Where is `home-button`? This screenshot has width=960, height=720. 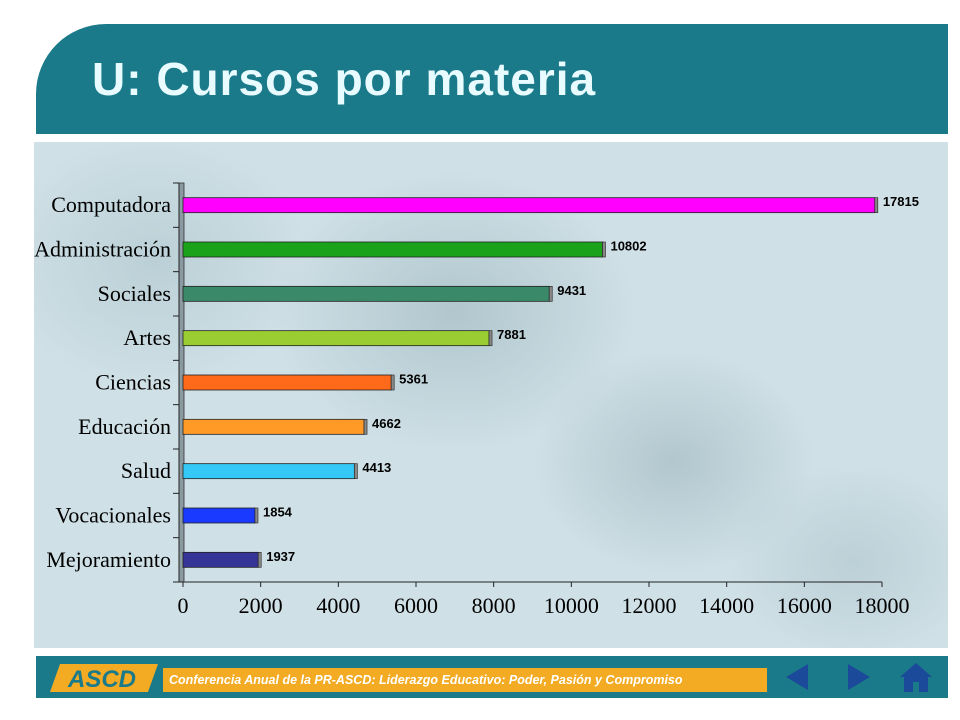
home-button is located at coordinates (916, 677).